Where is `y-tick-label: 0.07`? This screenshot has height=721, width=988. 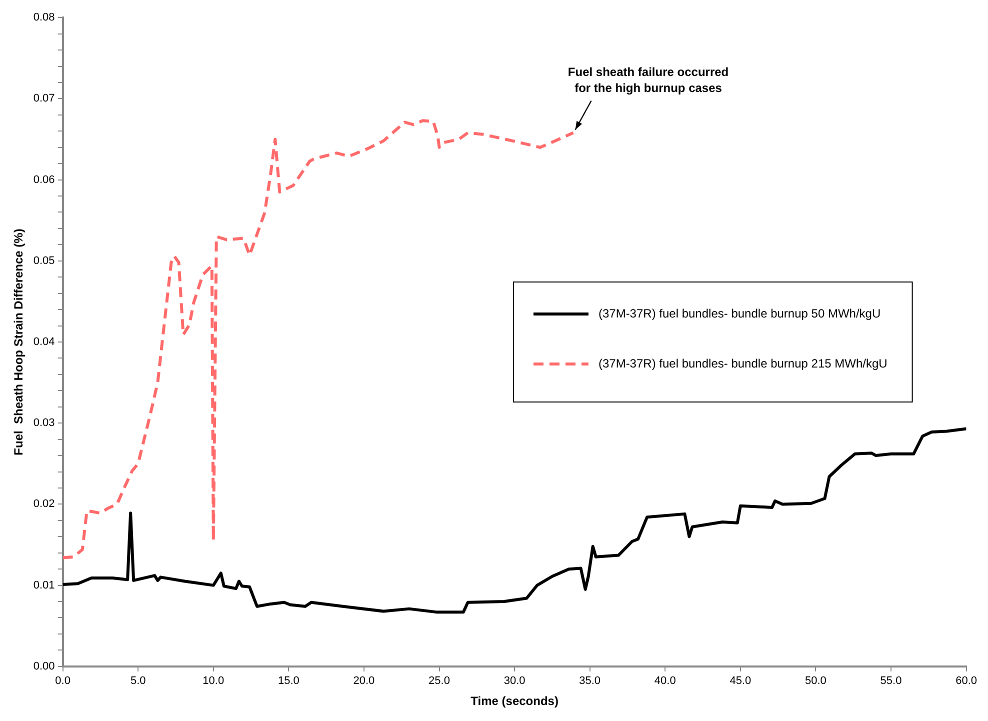
y-tick-label: 0.07 is located at coordinates (44, 98).